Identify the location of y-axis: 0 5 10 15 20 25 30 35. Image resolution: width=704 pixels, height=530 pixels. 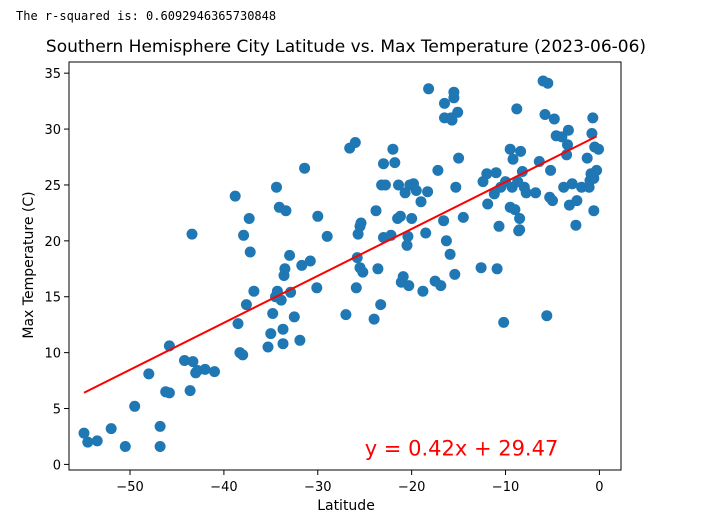
(56, 270).